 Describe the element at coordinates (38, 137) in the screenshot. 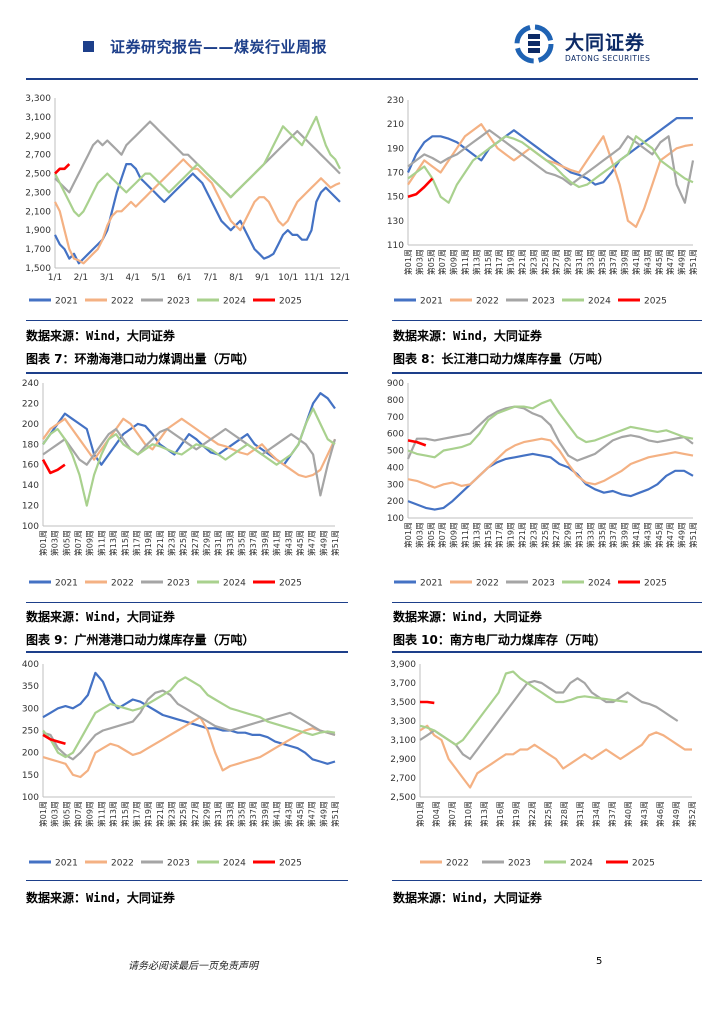

I see `y-tick-label: 2,900` at that location.